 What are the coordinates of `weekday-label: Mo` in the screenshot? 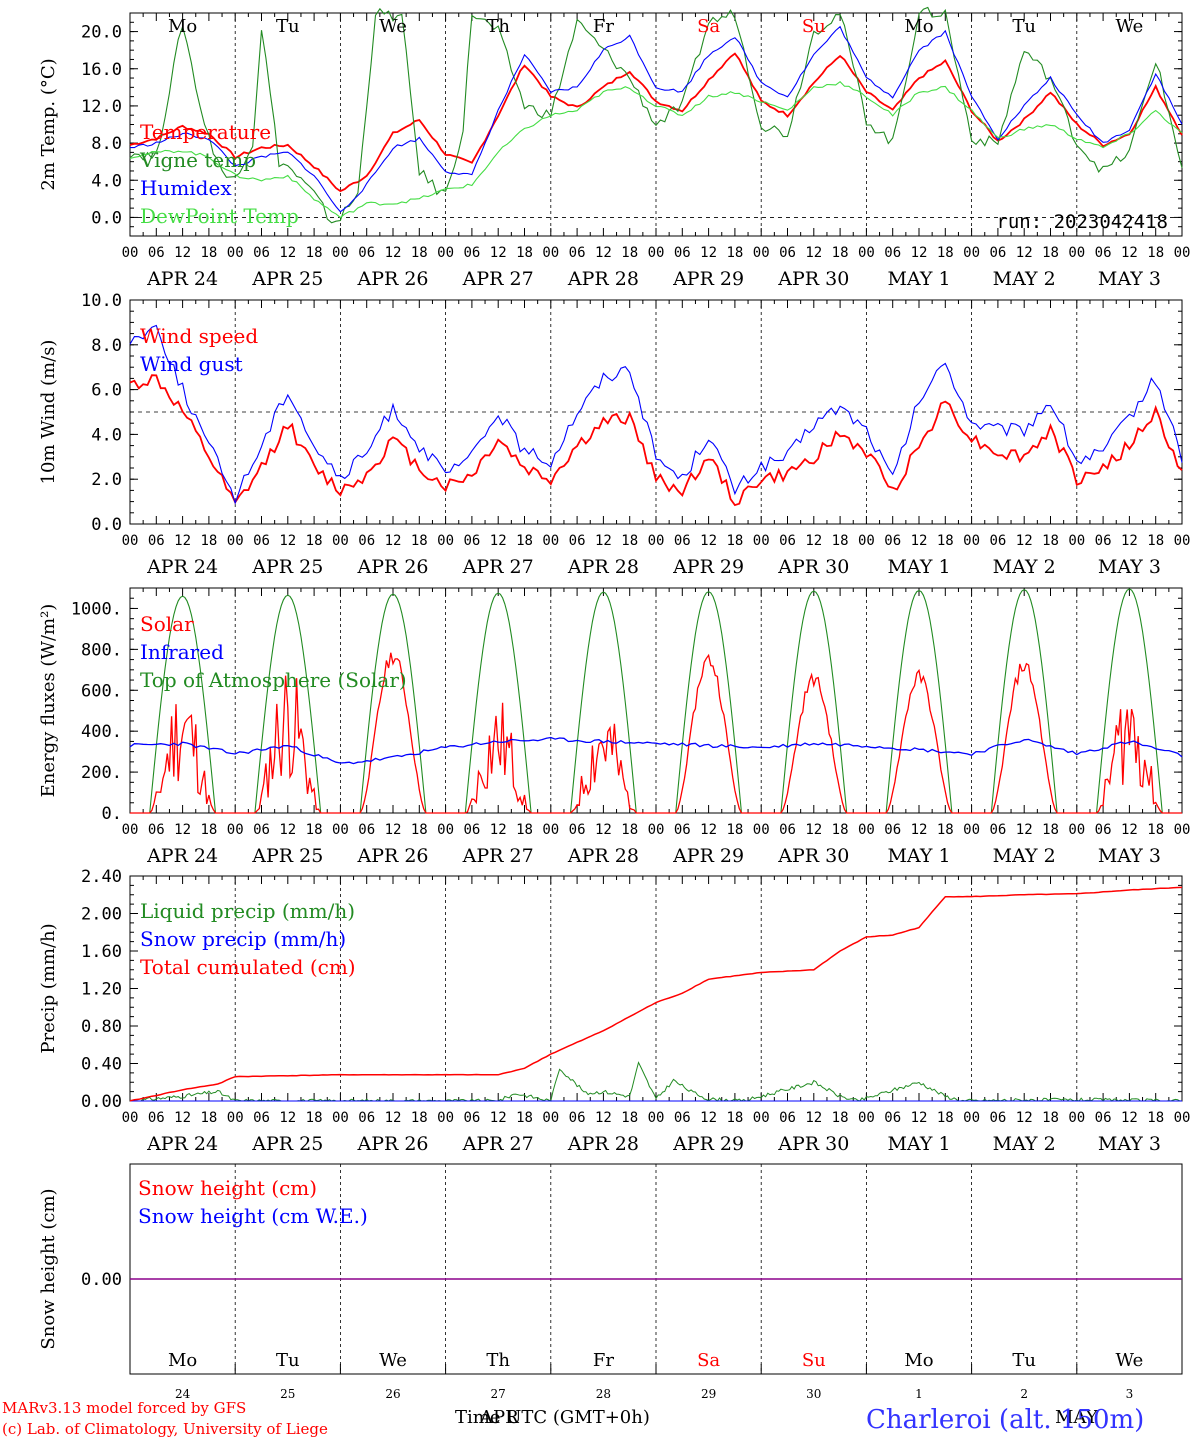 It's located at (918, 26).